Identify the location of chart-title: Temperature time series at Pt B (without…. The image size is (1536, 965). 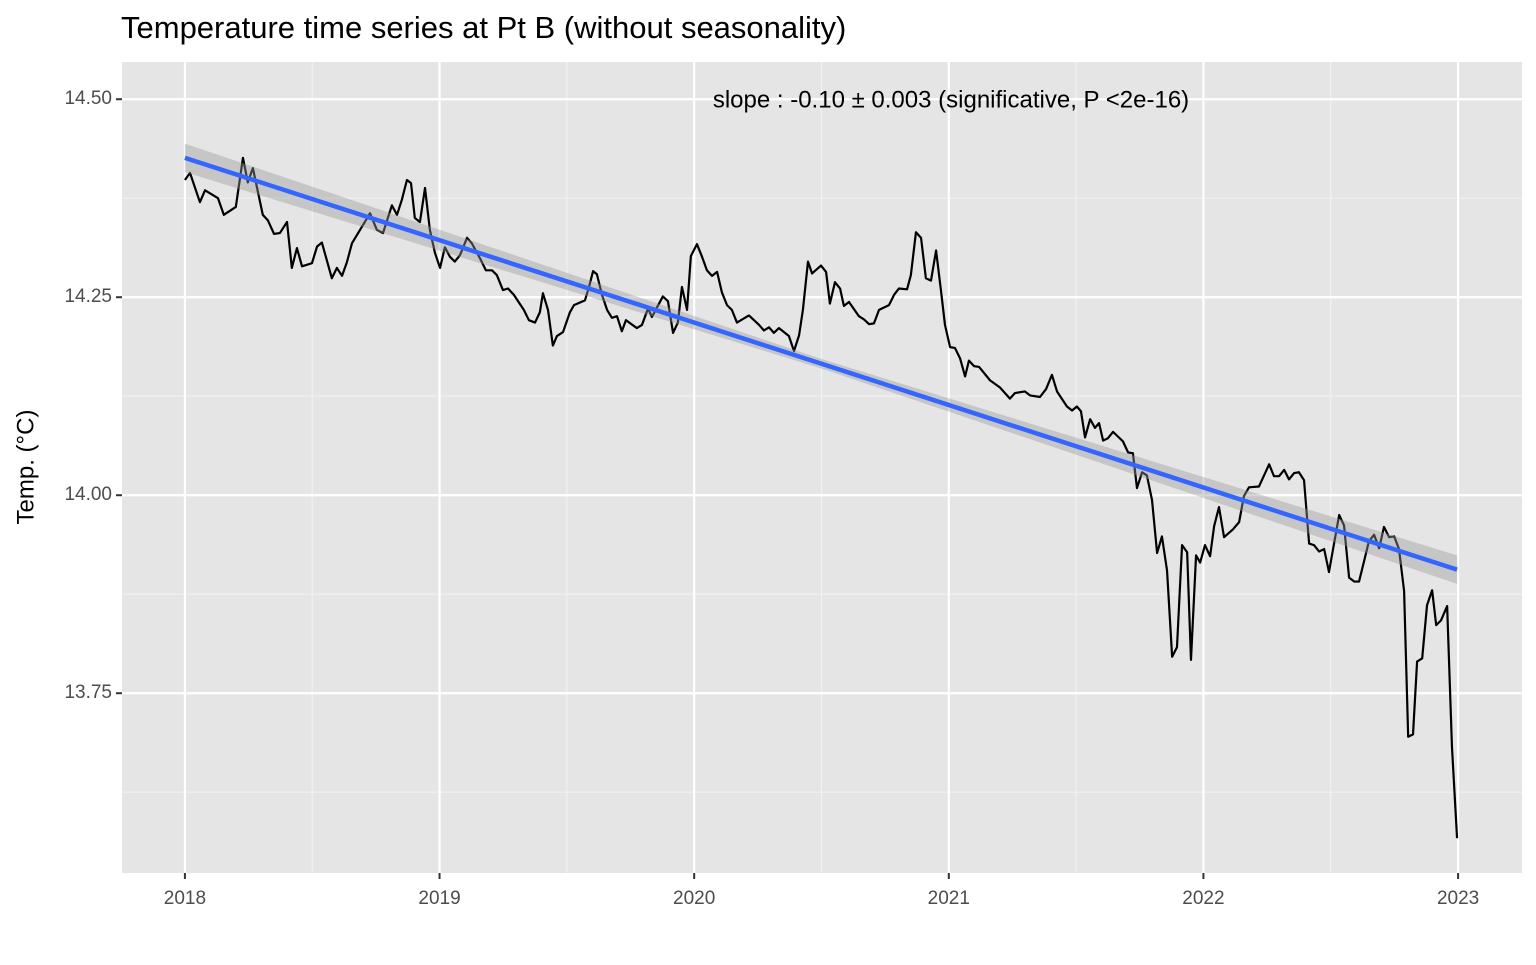
(483, 27).